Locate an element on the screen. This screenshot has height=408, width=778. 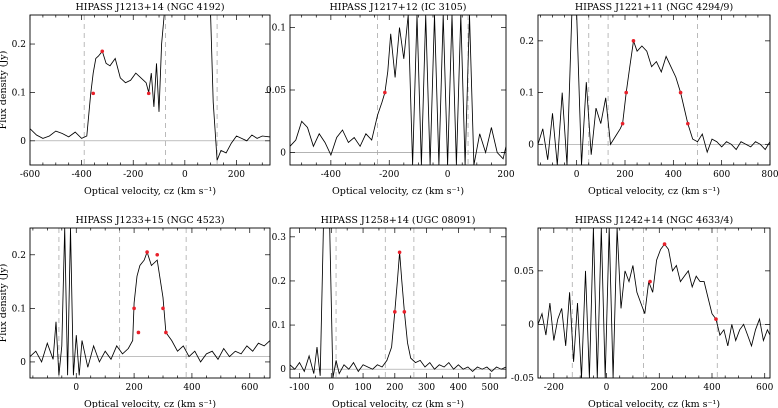
x-tick-label: -600 is located at coordinates (30, 175).